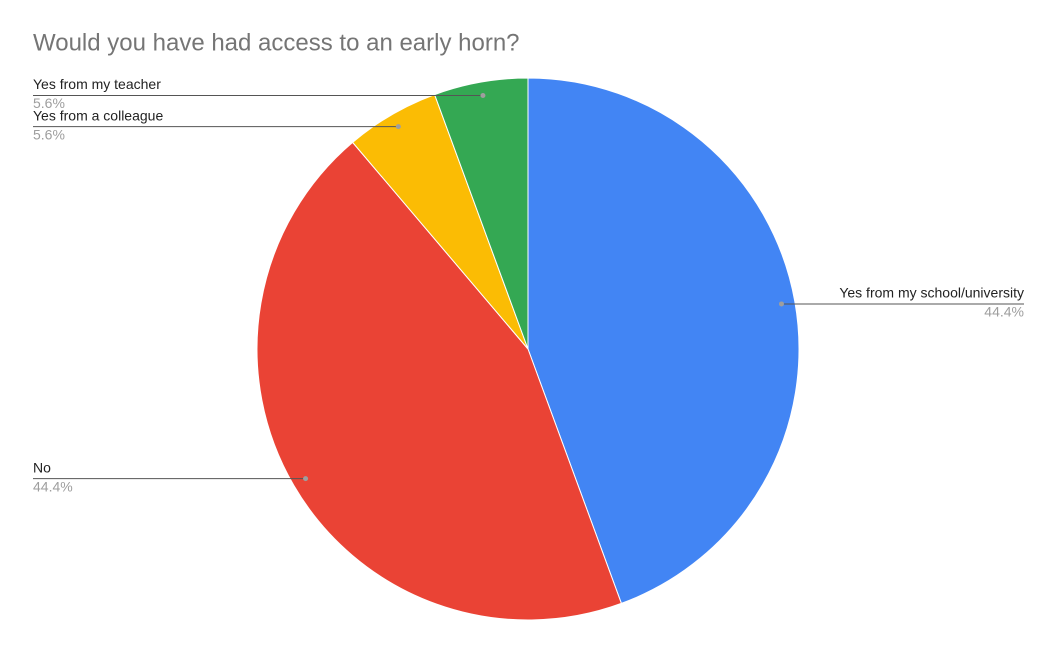 This screenshot has width=1058, height=647. I want to click on slice-label: Yes from my school/university, so click(931, 293).